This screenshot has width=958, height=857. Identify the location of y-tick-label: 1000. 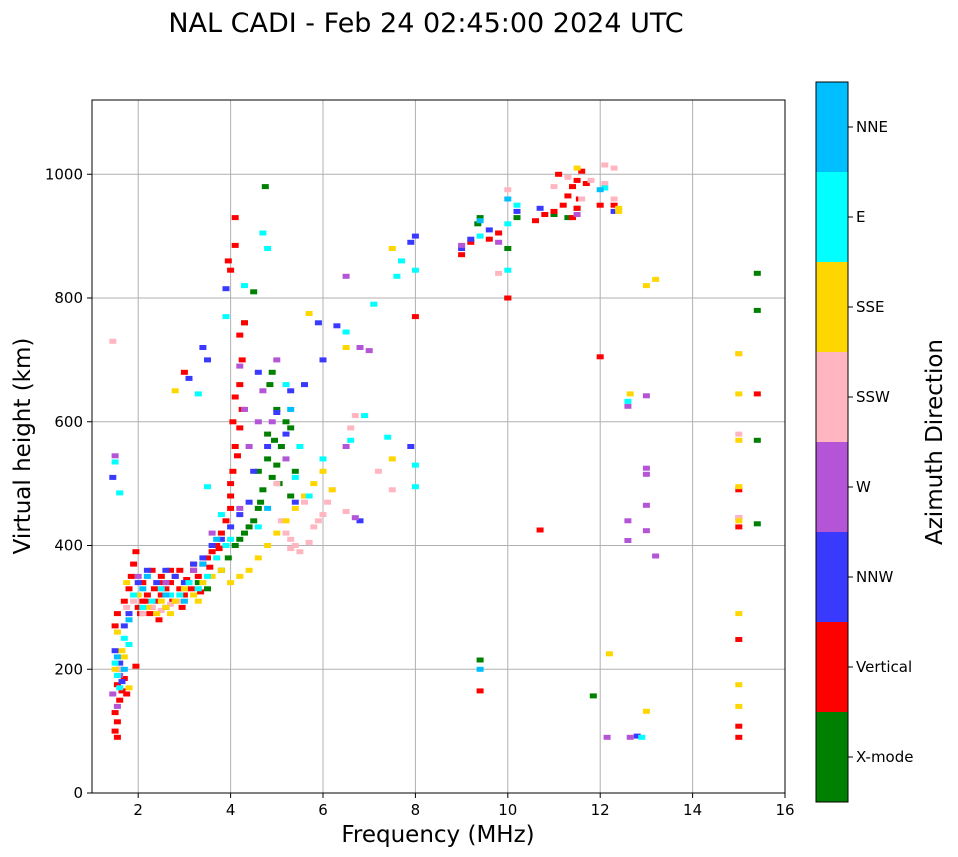
(64, 174).